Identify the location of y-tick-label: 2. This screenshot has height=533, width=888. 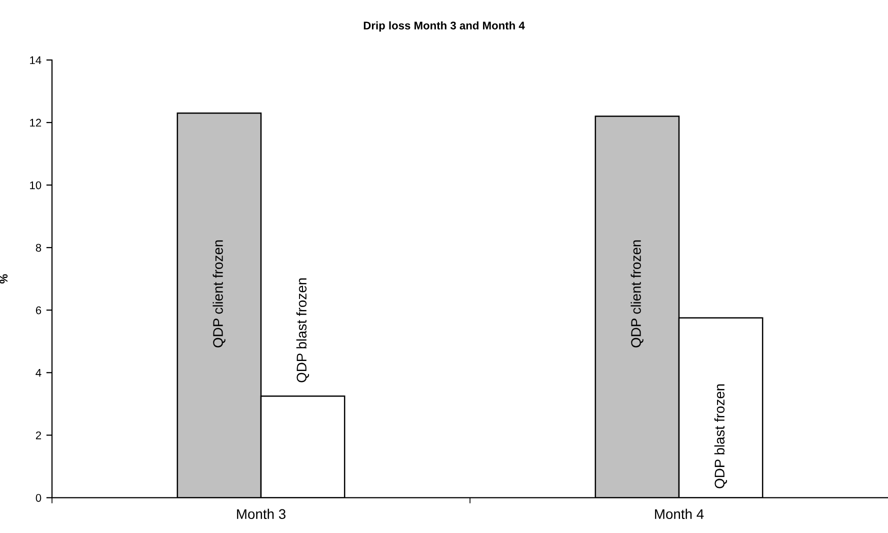
(39, 435).